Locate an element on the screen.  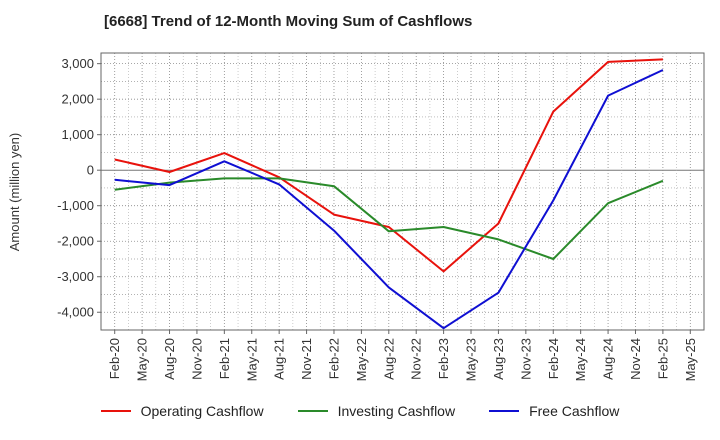
x-tick-label: Nov-22 is located at coordinates (416, 359).